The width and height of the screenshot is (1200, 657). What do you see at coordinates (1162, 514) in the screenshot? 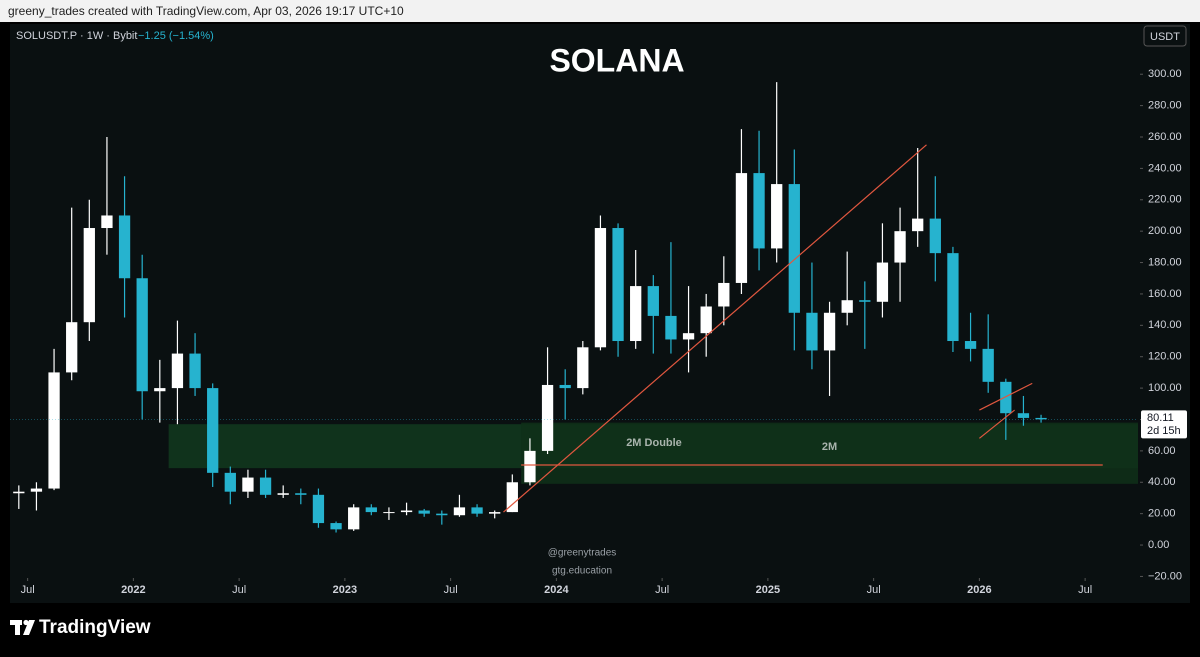
I see `y-tick-label: 20.00` at bounding box center [1162, 514].